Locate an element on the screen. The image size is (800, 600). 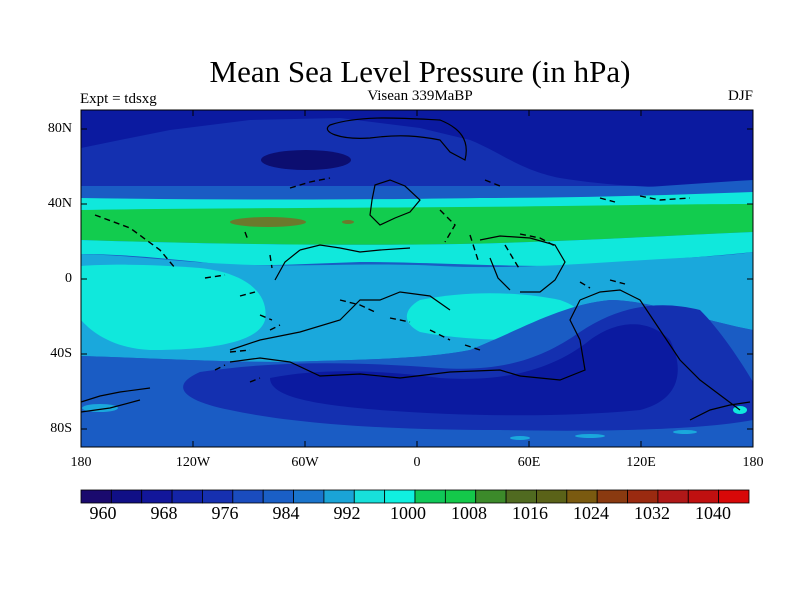
lon-tick-120w: 120W is located at coordinates (193, 462).